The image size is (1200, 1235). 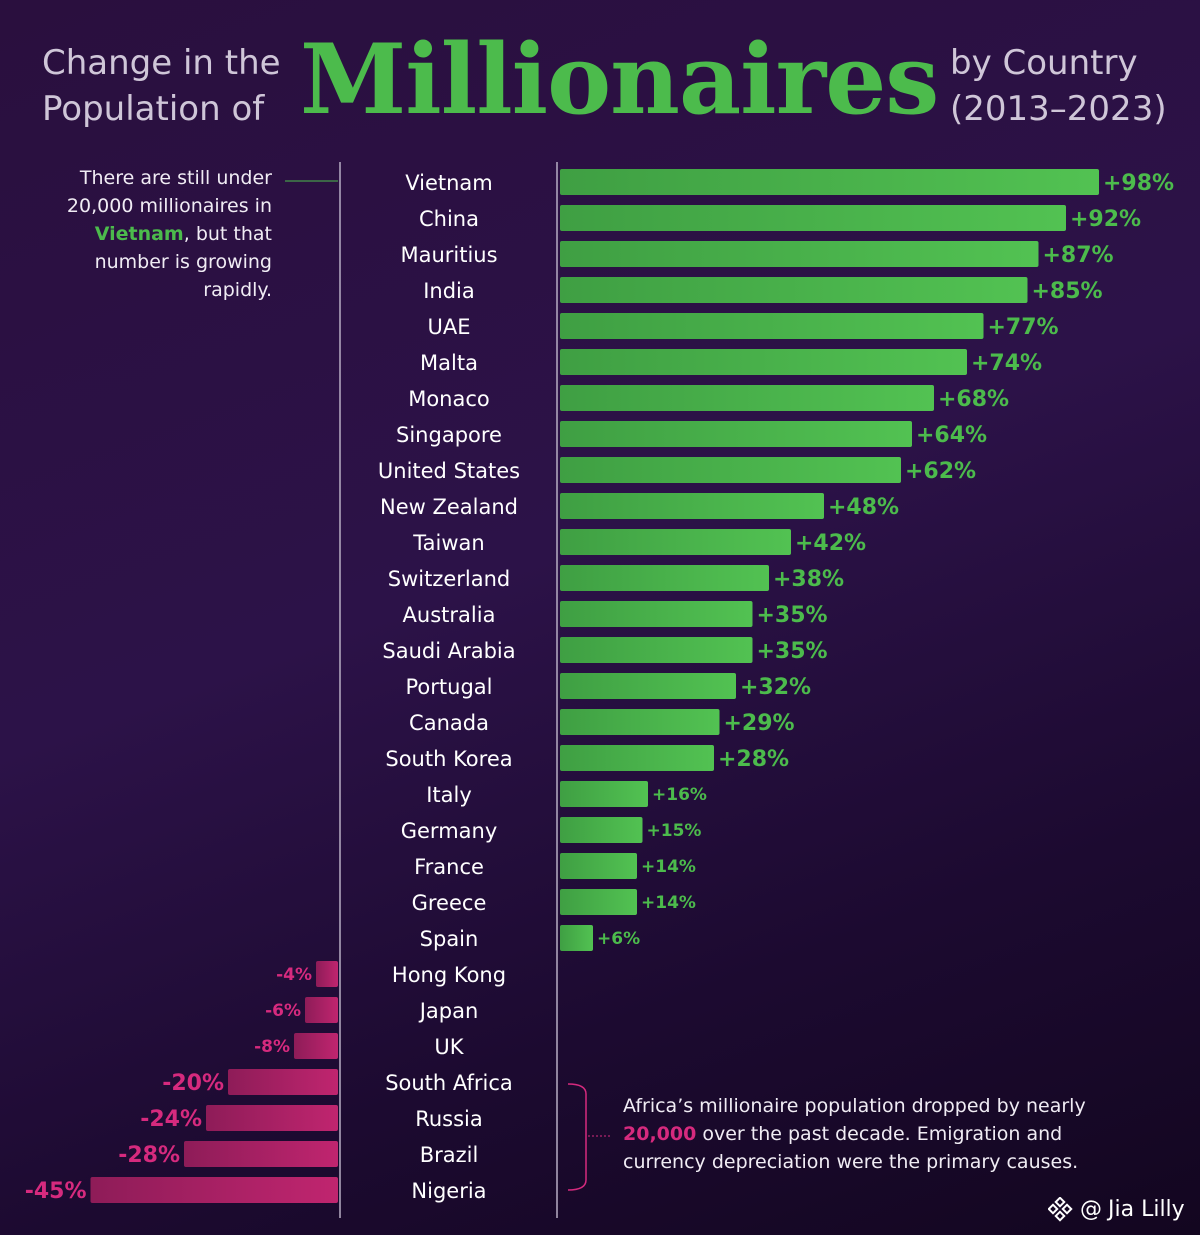 I want to click on title-right: by Country (2013–2023), so click(x=1058, y=86).